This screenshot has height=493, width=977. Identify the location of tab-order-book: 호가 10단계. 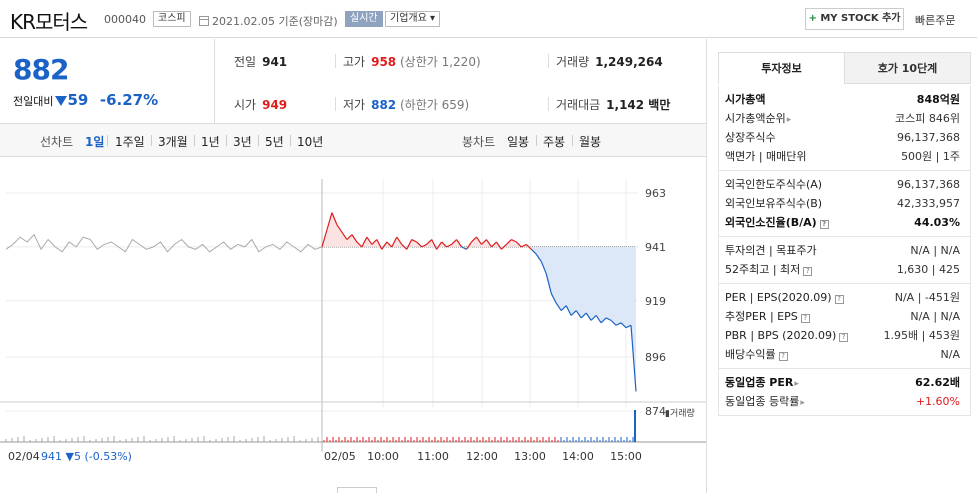
(907, 68).